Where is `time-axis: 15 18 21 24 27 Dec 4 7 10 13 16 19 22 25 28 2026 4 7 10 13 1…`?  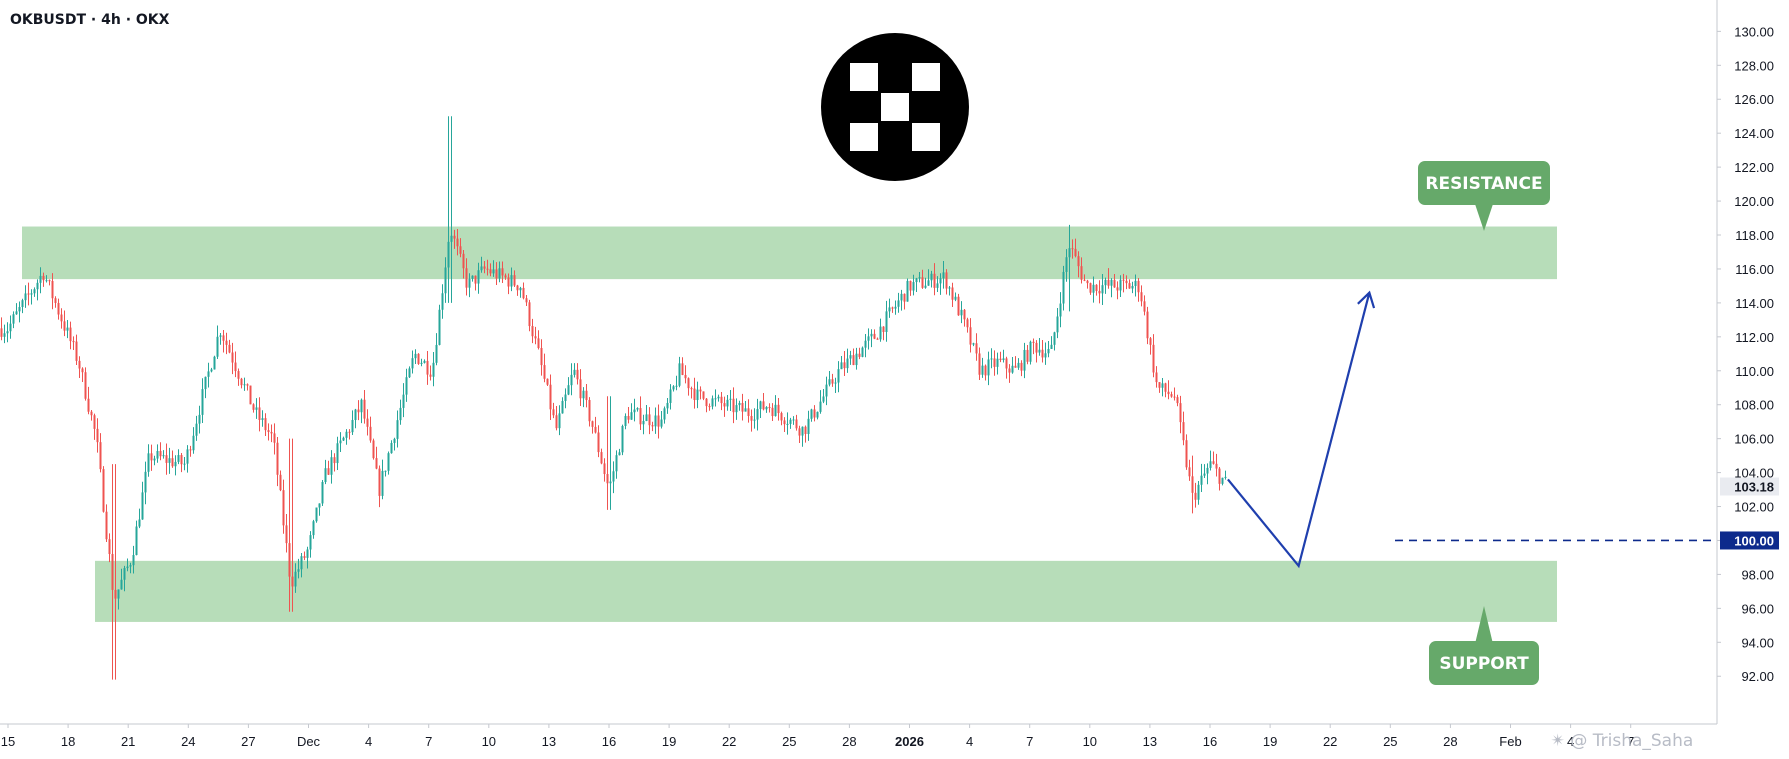
time-axis: 15 18 21 24 27 Dec 4 7 10 13 16 19 22 25 28 2026 4 7 10 13 1… is located at coordinates (818, 736).